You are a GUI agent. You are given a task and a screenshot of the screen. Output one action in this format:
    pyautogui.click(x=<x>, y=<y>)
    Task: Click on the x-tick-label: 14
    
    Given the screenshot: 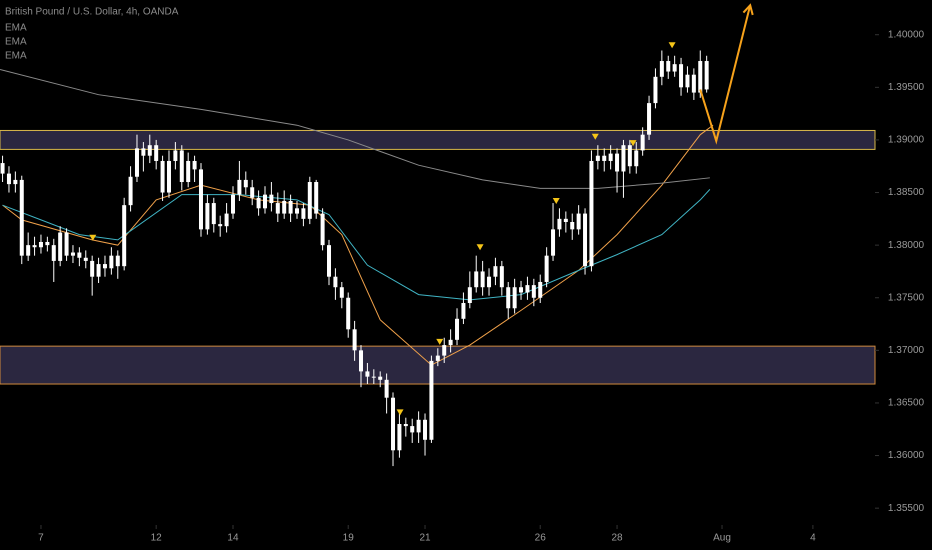 What is the action you would take?
    pyautogui.click(x=233, y=538)
    